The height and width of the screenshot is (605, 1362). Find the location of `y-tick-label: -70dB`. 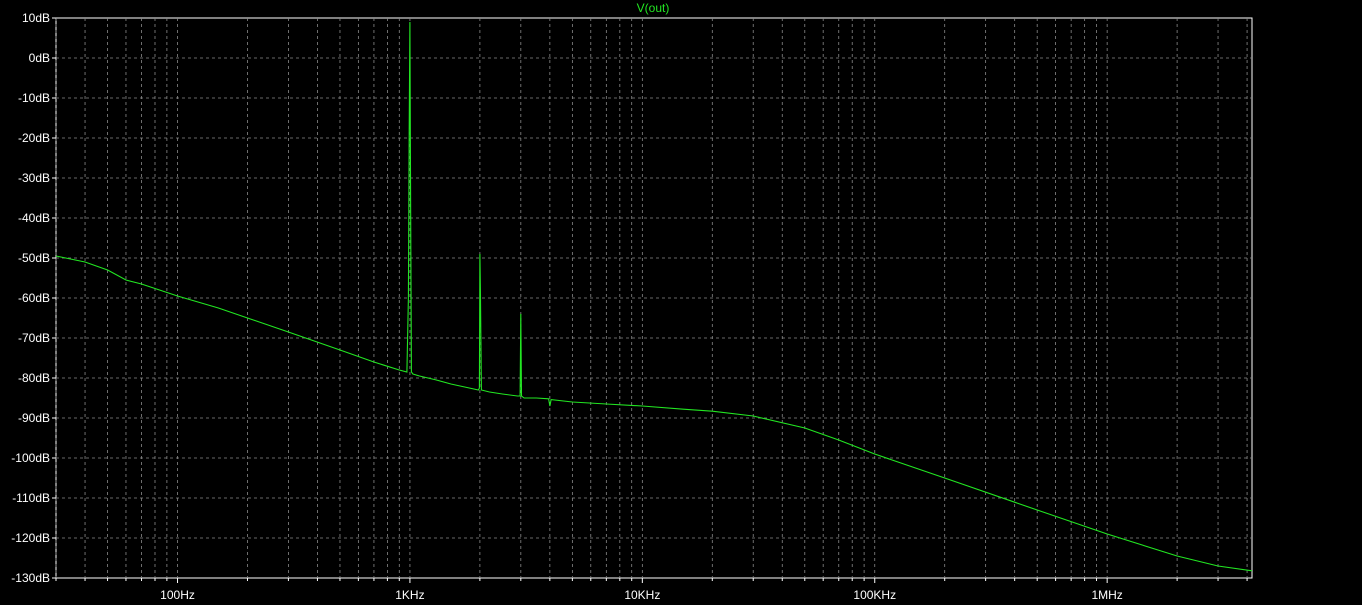

y-tick-label: -70dB is located at coordinates (34, 338).